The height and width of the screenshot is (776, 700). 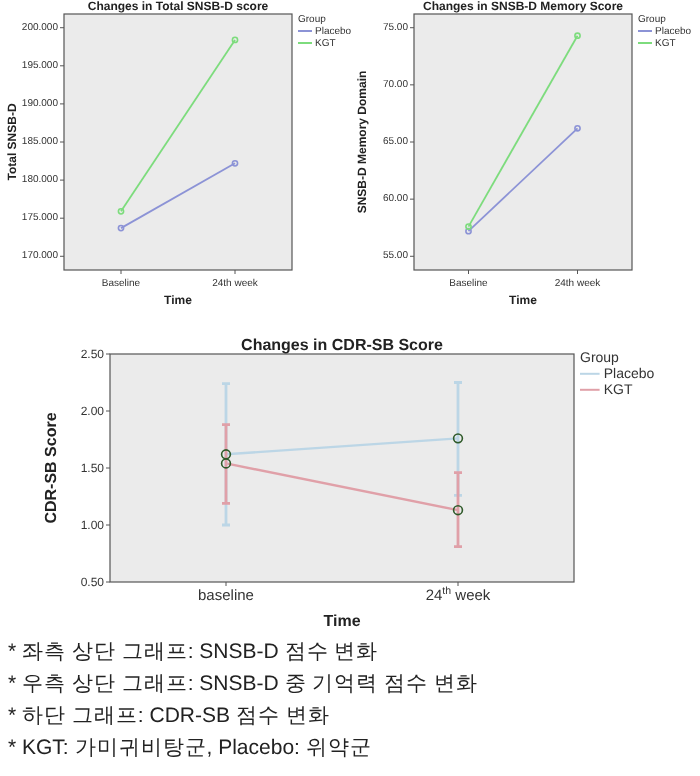 What do you see at coordinates (193, 652) in the screenshot?
I see `text: * 좌측 상단 그래프: SNSB-D 점수 변화` at bounding box center [193, 652].